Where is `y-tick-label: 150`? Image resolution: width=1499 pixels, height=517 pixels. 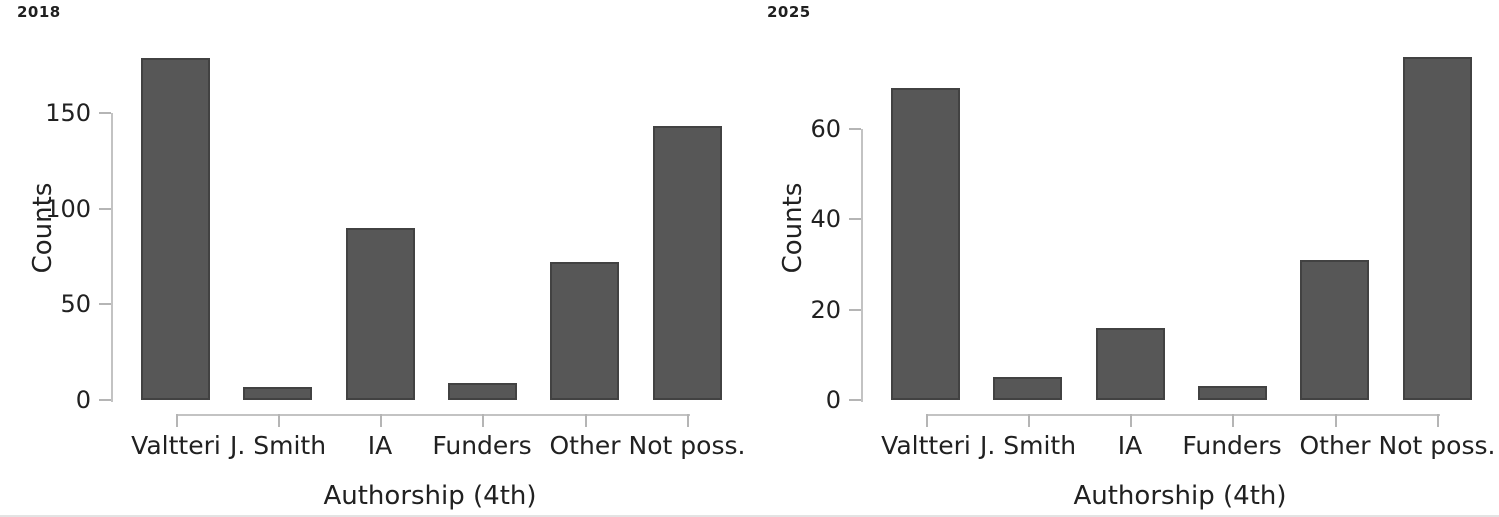 y-tick-label: 150 is located at coordinates (68, 113).